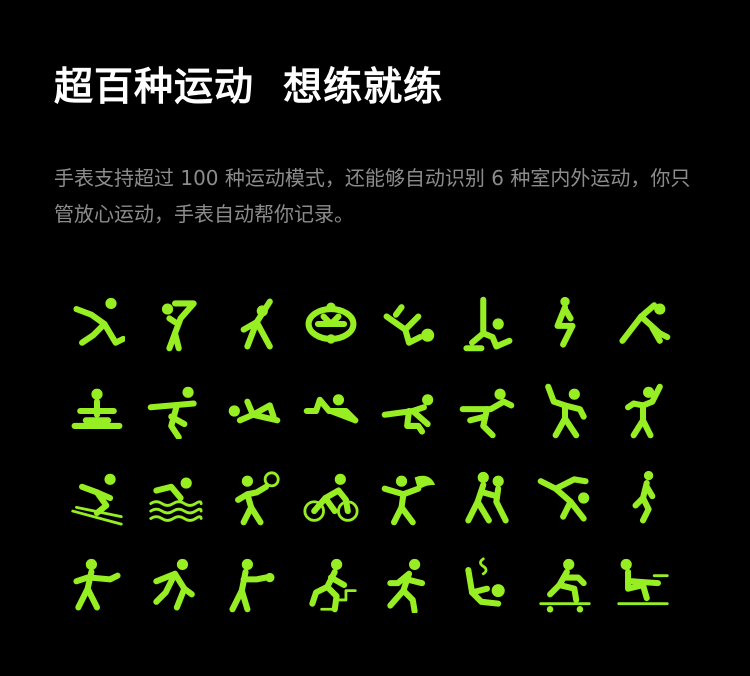  Describe the element at coordinates (253, 497) in the screenshot. I see `tennis-icon` at that location.